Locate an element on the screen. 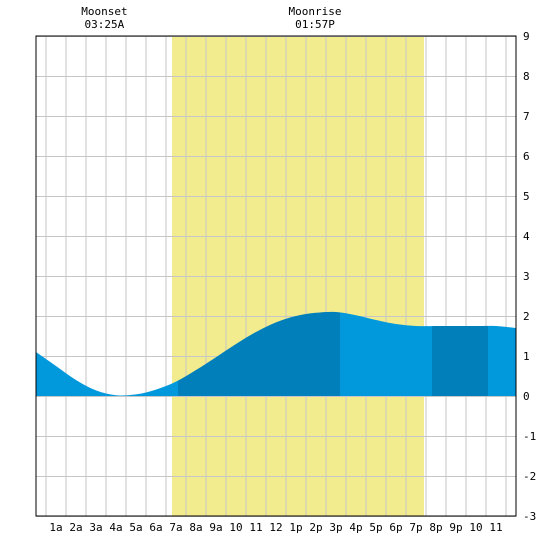 This screenshot has width=550, height=550. y-tick-label: 5 is located at coordinates (526, 196).